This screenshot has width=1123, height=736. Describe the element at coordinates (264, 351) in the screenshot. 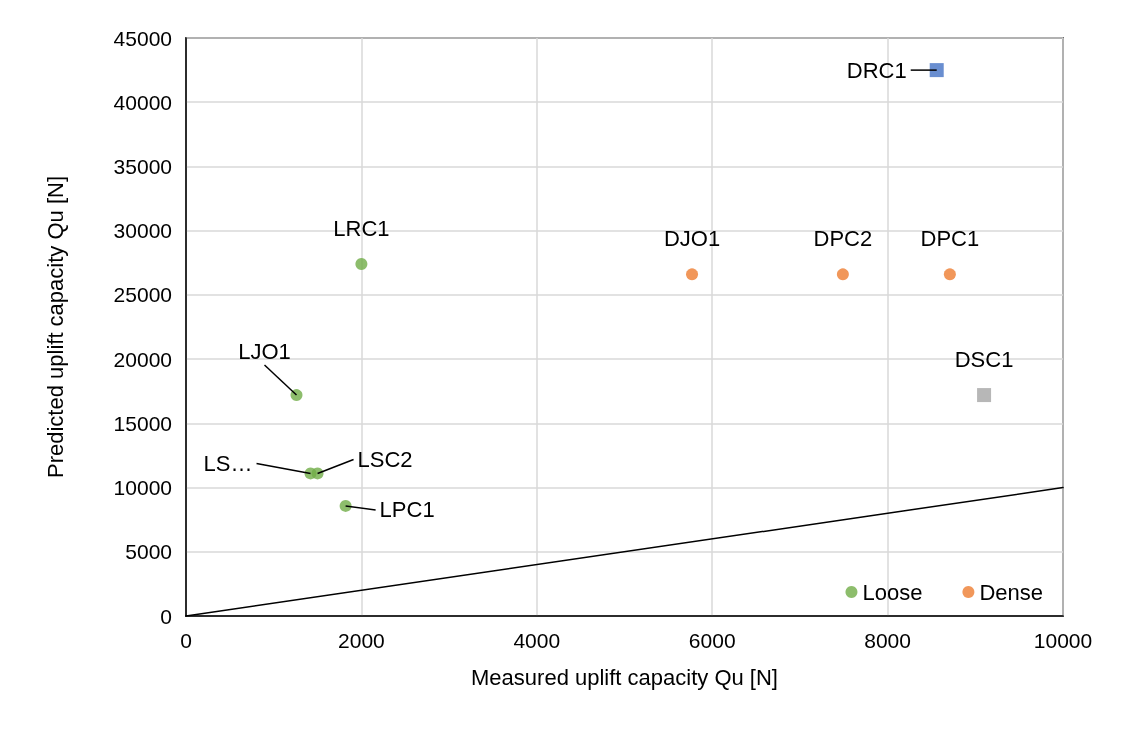

I see `annotation: LJO1` at that location.